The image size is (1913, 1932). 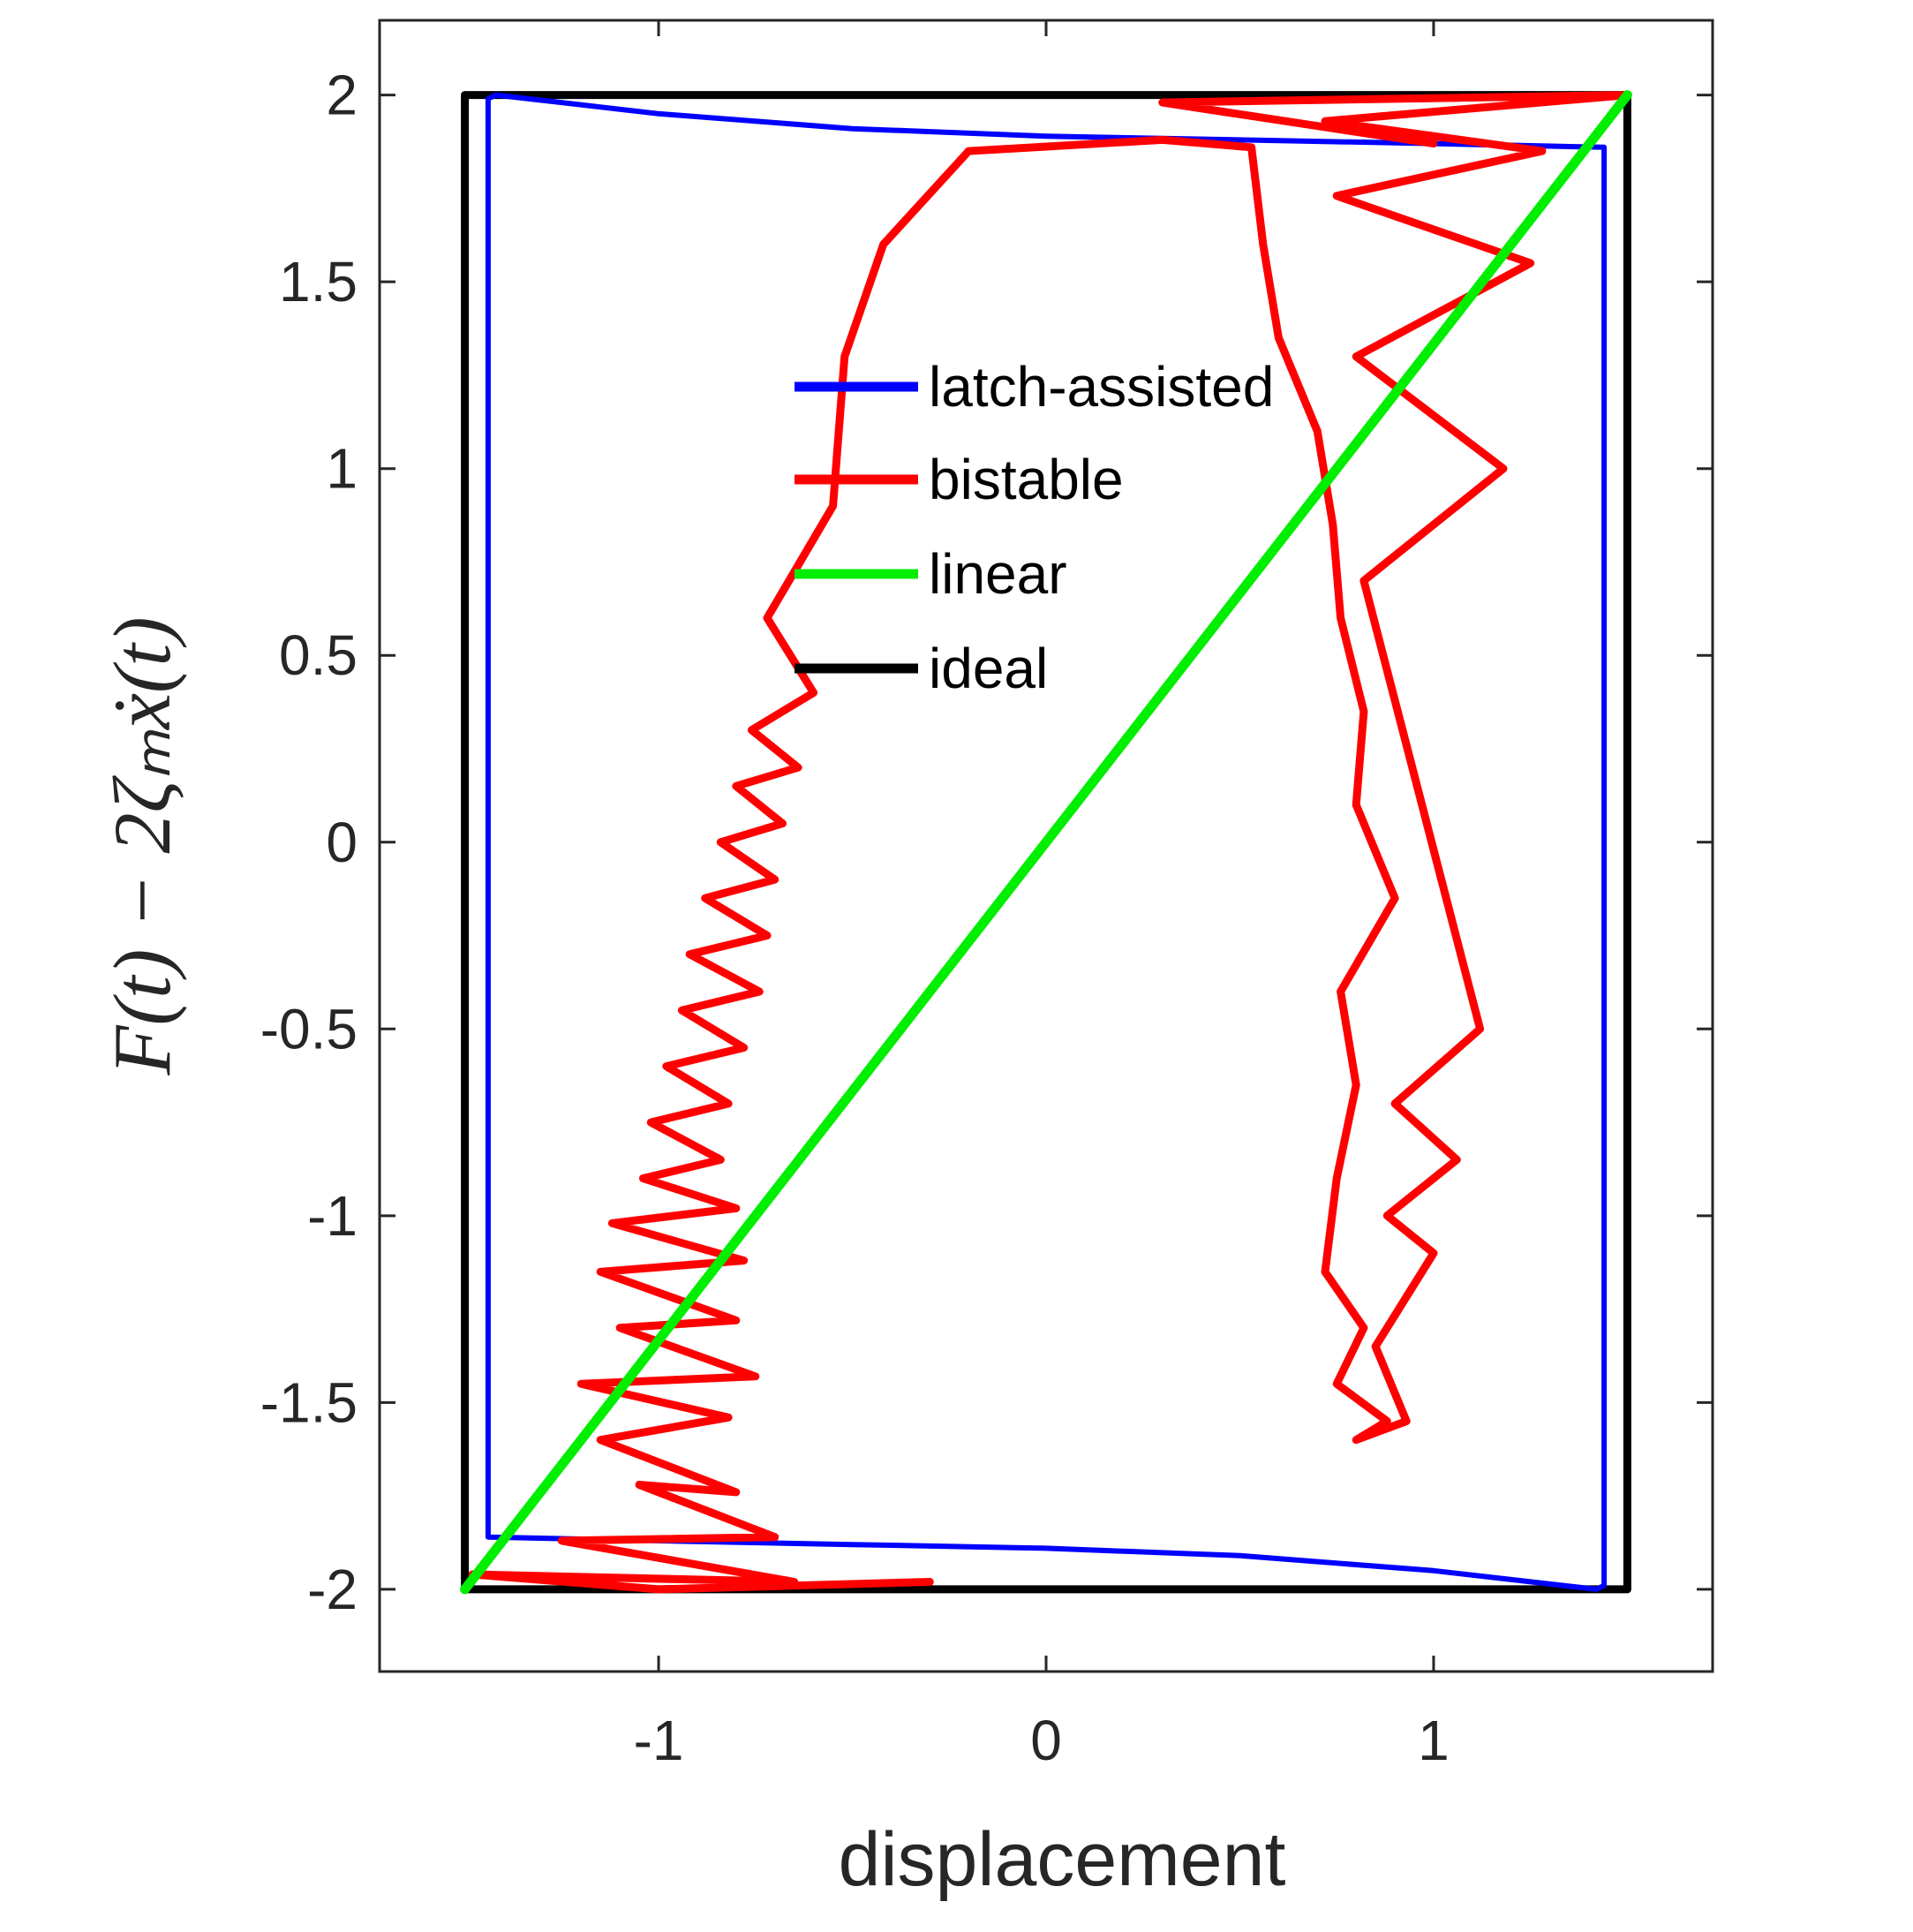 I want to click on legend-label-linear: linear, so click(x=998, y=574).